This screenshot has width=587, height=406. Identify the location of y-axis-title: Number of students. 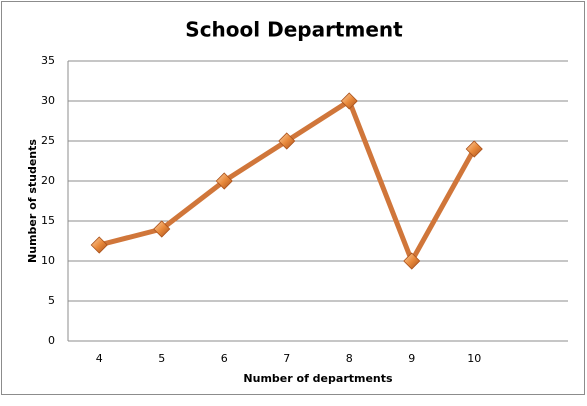
(32, 201).